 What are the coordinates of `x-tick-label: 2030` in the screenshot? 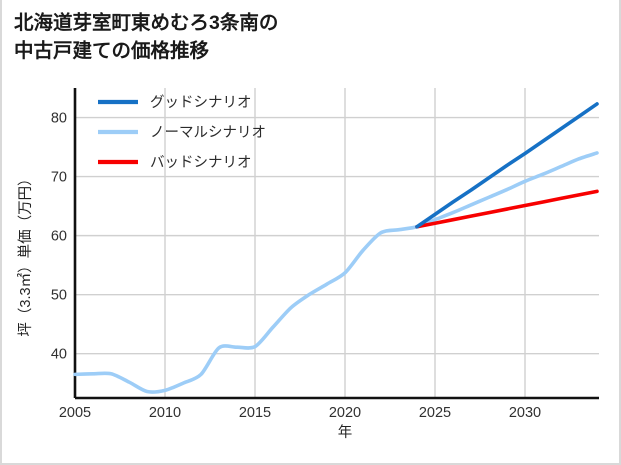 It's located at (525, 413).